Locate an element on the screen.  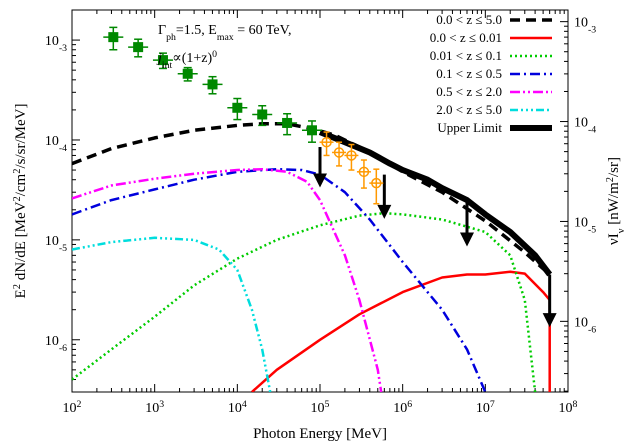
y-tick-label: 10⁻⁶ is located at coordinates (56, 344).